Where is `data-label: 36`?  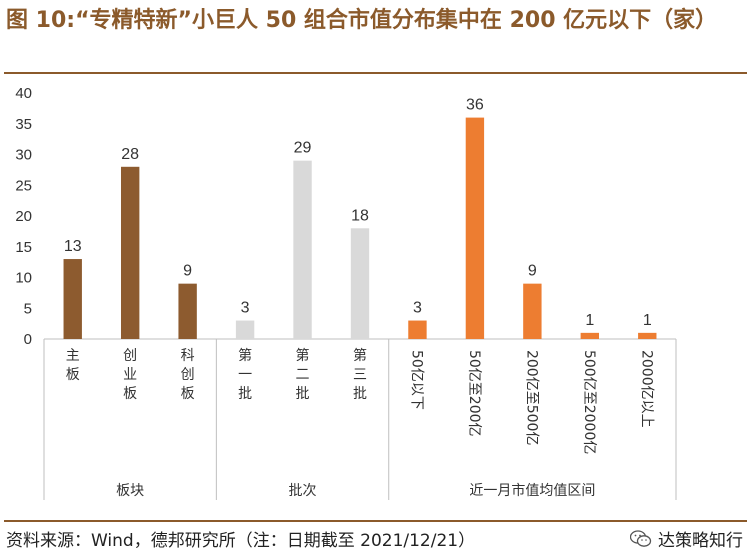
data-label: 36 is located at coordinates (475, 105).